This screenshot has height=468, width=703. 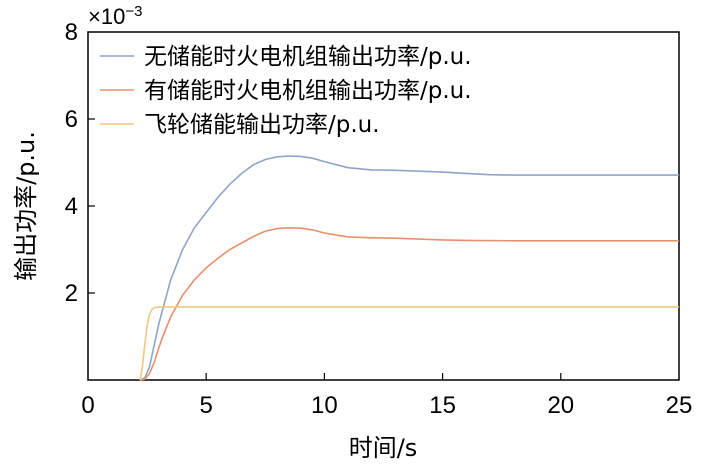 What do you see at coordinates (71, 32) in the screenshot?
I see `y-tick-label: 8` at bounding box center [71, 32].